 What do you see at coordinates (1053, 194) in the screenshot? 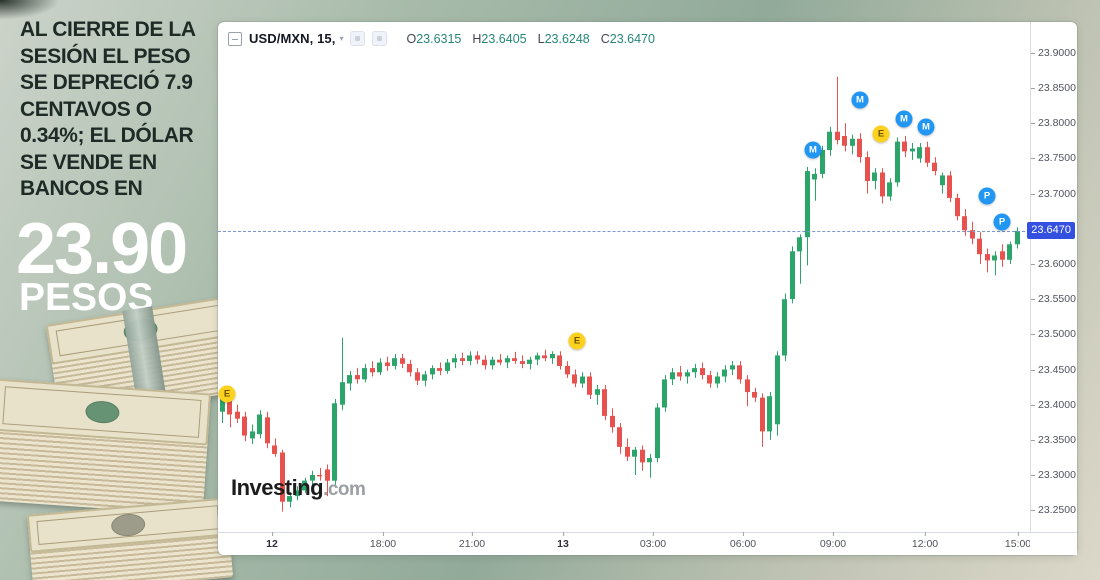
I see `y-axis-label: 23.7000` at bounding box center [1053, 194].